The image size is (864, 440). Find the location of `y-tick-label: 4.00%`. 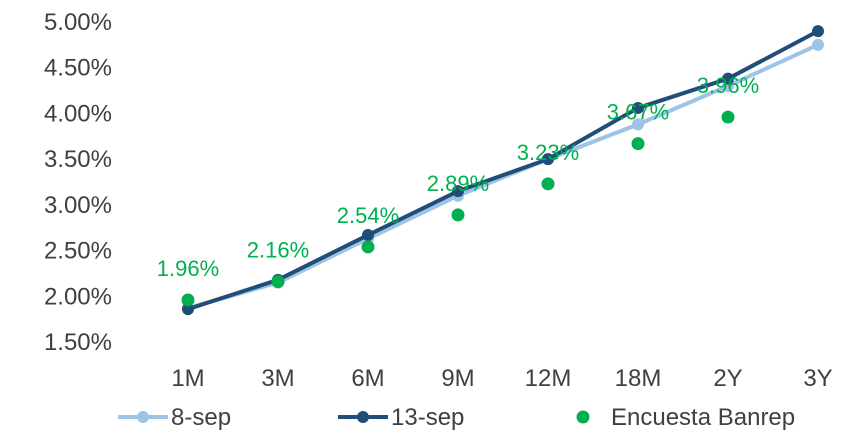

y-tick-label: 4.00% is located at coordinates (78, 113).